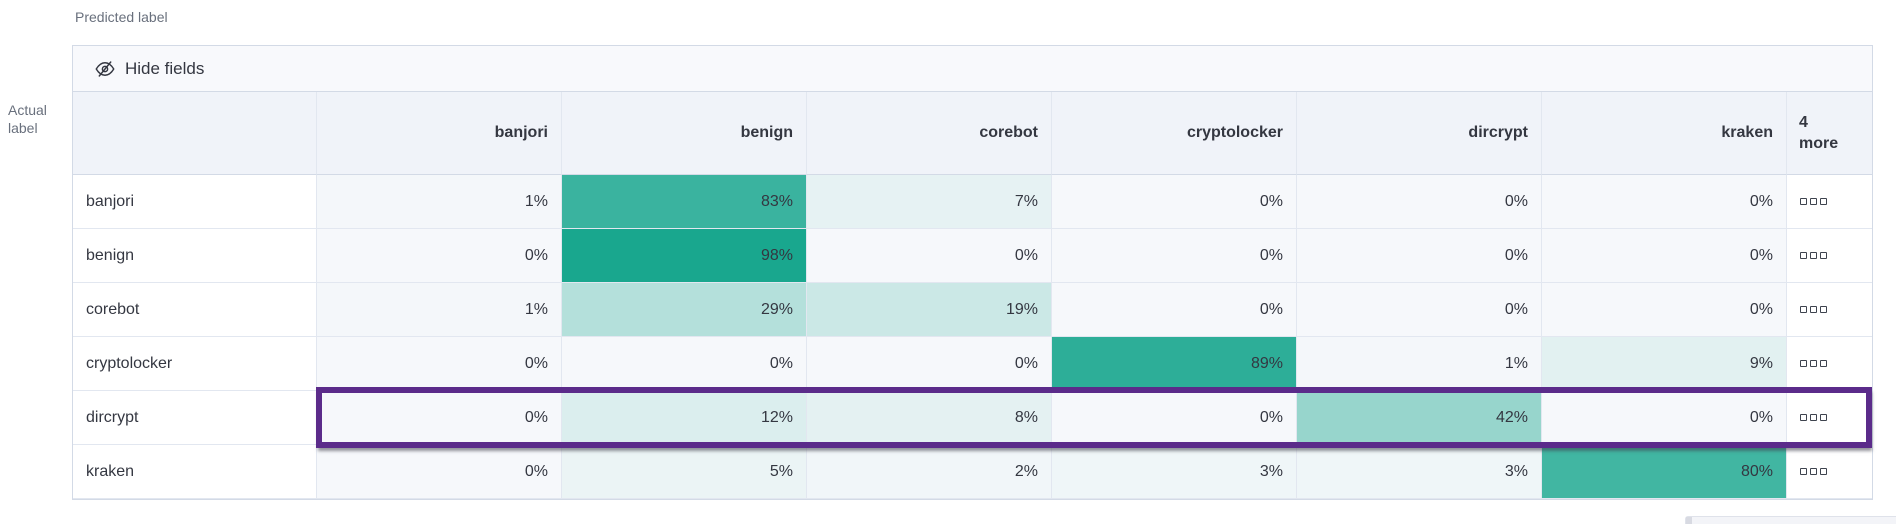 This screenshot has height=524, width=1896. Describe the element at coordinates (929, 202) in the screenshot. I see `matrix-cell-banjori-corebot: 7%` at that location.